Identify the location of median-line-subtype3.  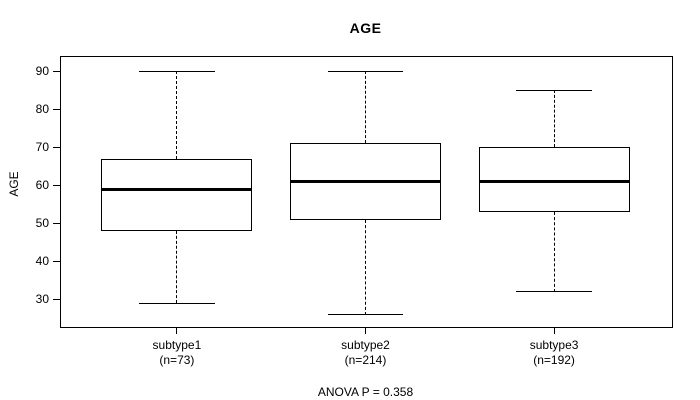
(554, 181).